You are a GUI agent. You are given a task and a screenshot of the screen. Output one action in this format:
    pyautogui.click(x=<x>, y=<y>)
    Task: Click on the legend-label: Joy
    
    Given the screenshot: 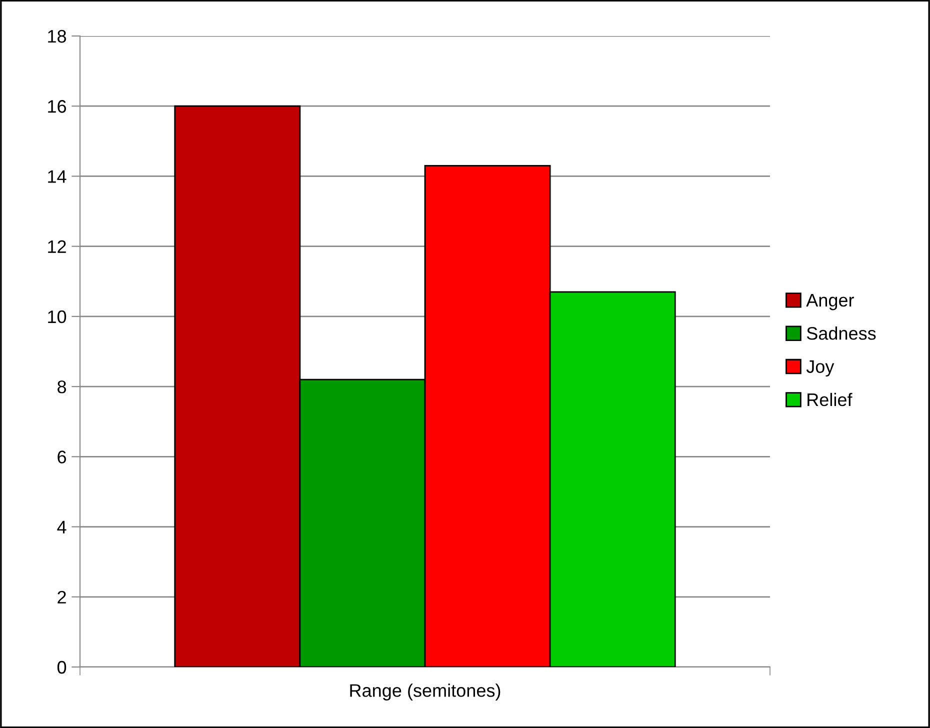 What is the action you would take?
    pyautogui.click(x=820, y=368)
    